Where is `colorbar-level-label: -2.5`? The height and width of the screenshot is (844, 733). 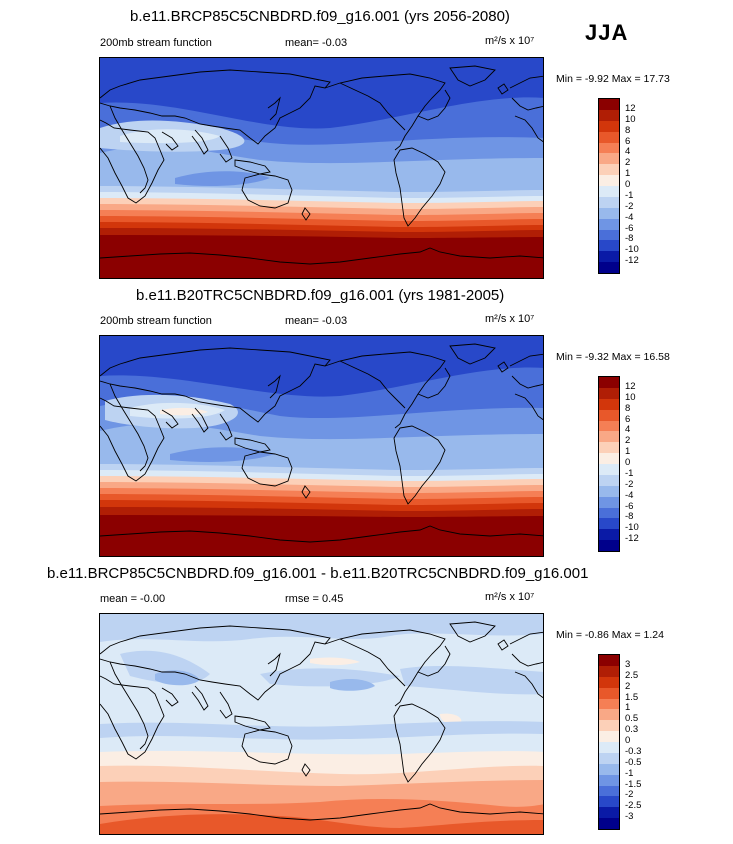
colorbar-level-label: -2.5 is located at coordinates (633, 806).